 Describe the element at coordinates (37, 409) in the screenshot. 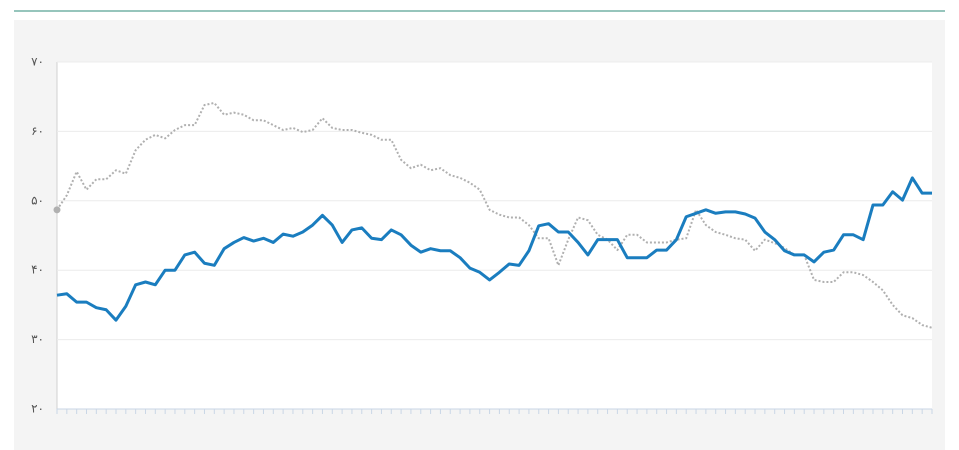

I see `y-tick-label: ۲۰` at that location.